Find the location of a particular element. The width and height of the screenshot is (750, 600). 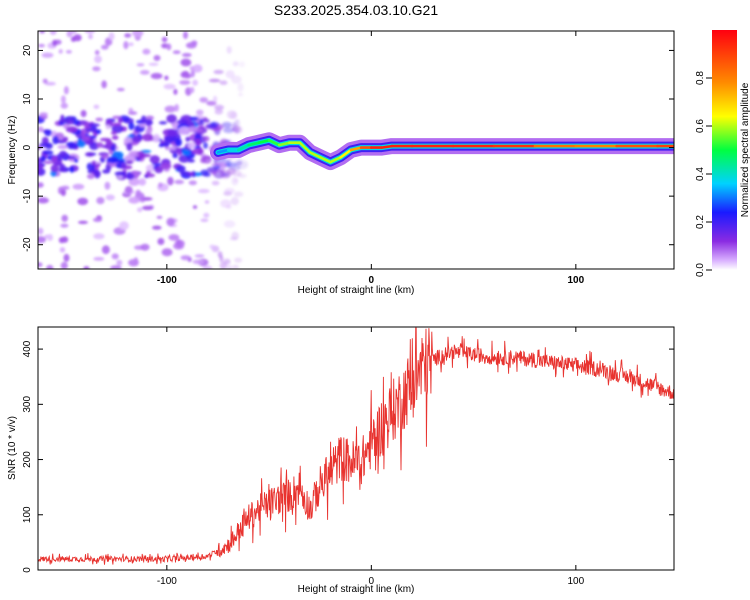

spectrogram-y-label: Frequency (Hz) is located at coordinates (12, 150).